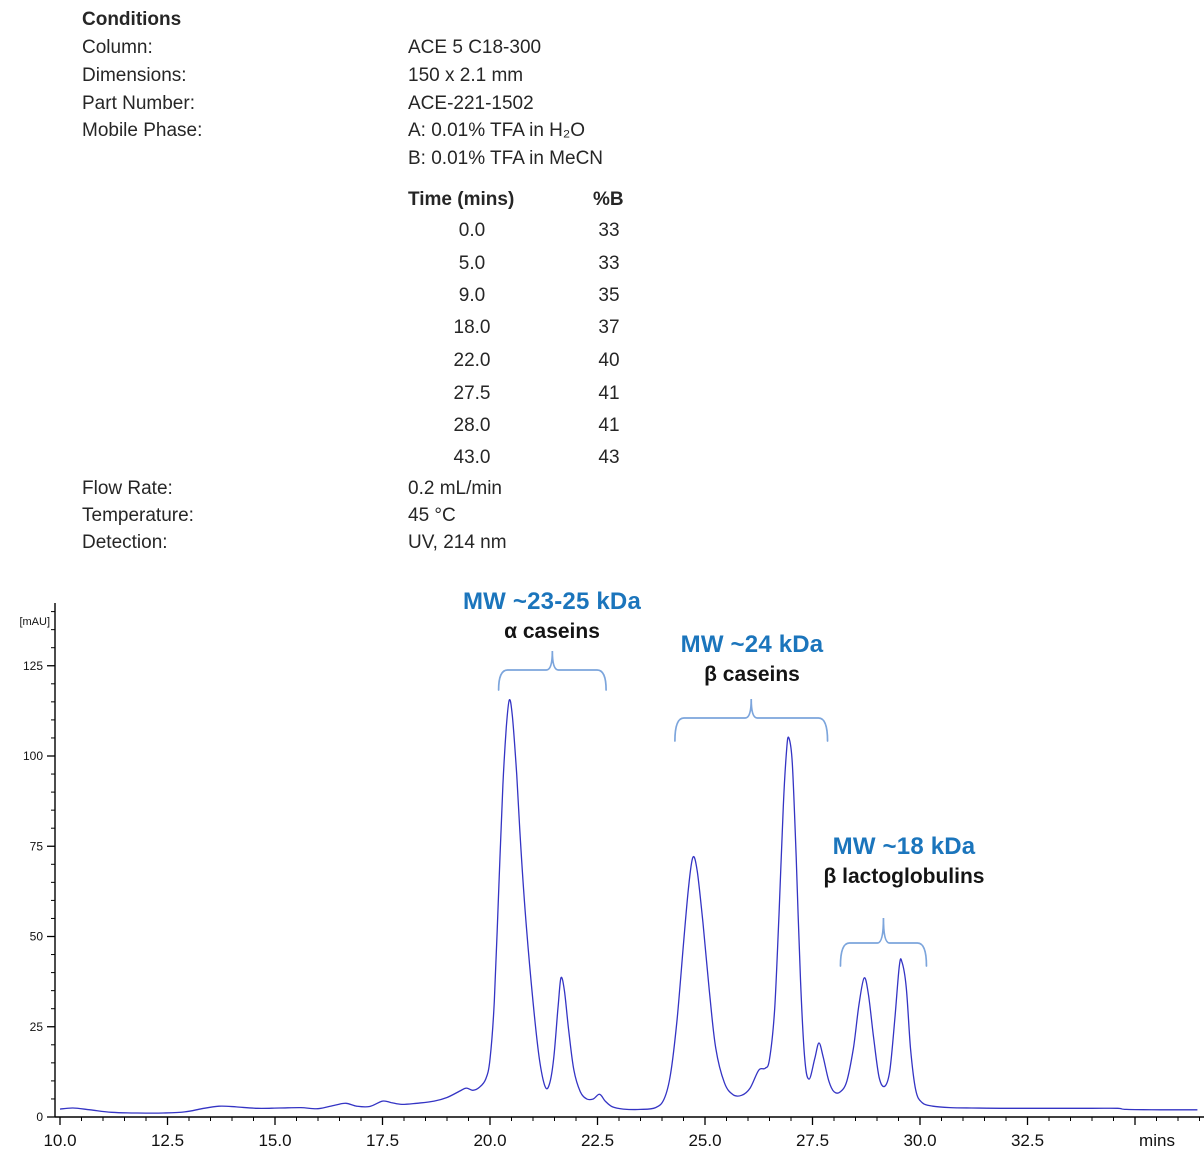  I want to click on y-axis-unit-label: [mAU], so click(34, 622).